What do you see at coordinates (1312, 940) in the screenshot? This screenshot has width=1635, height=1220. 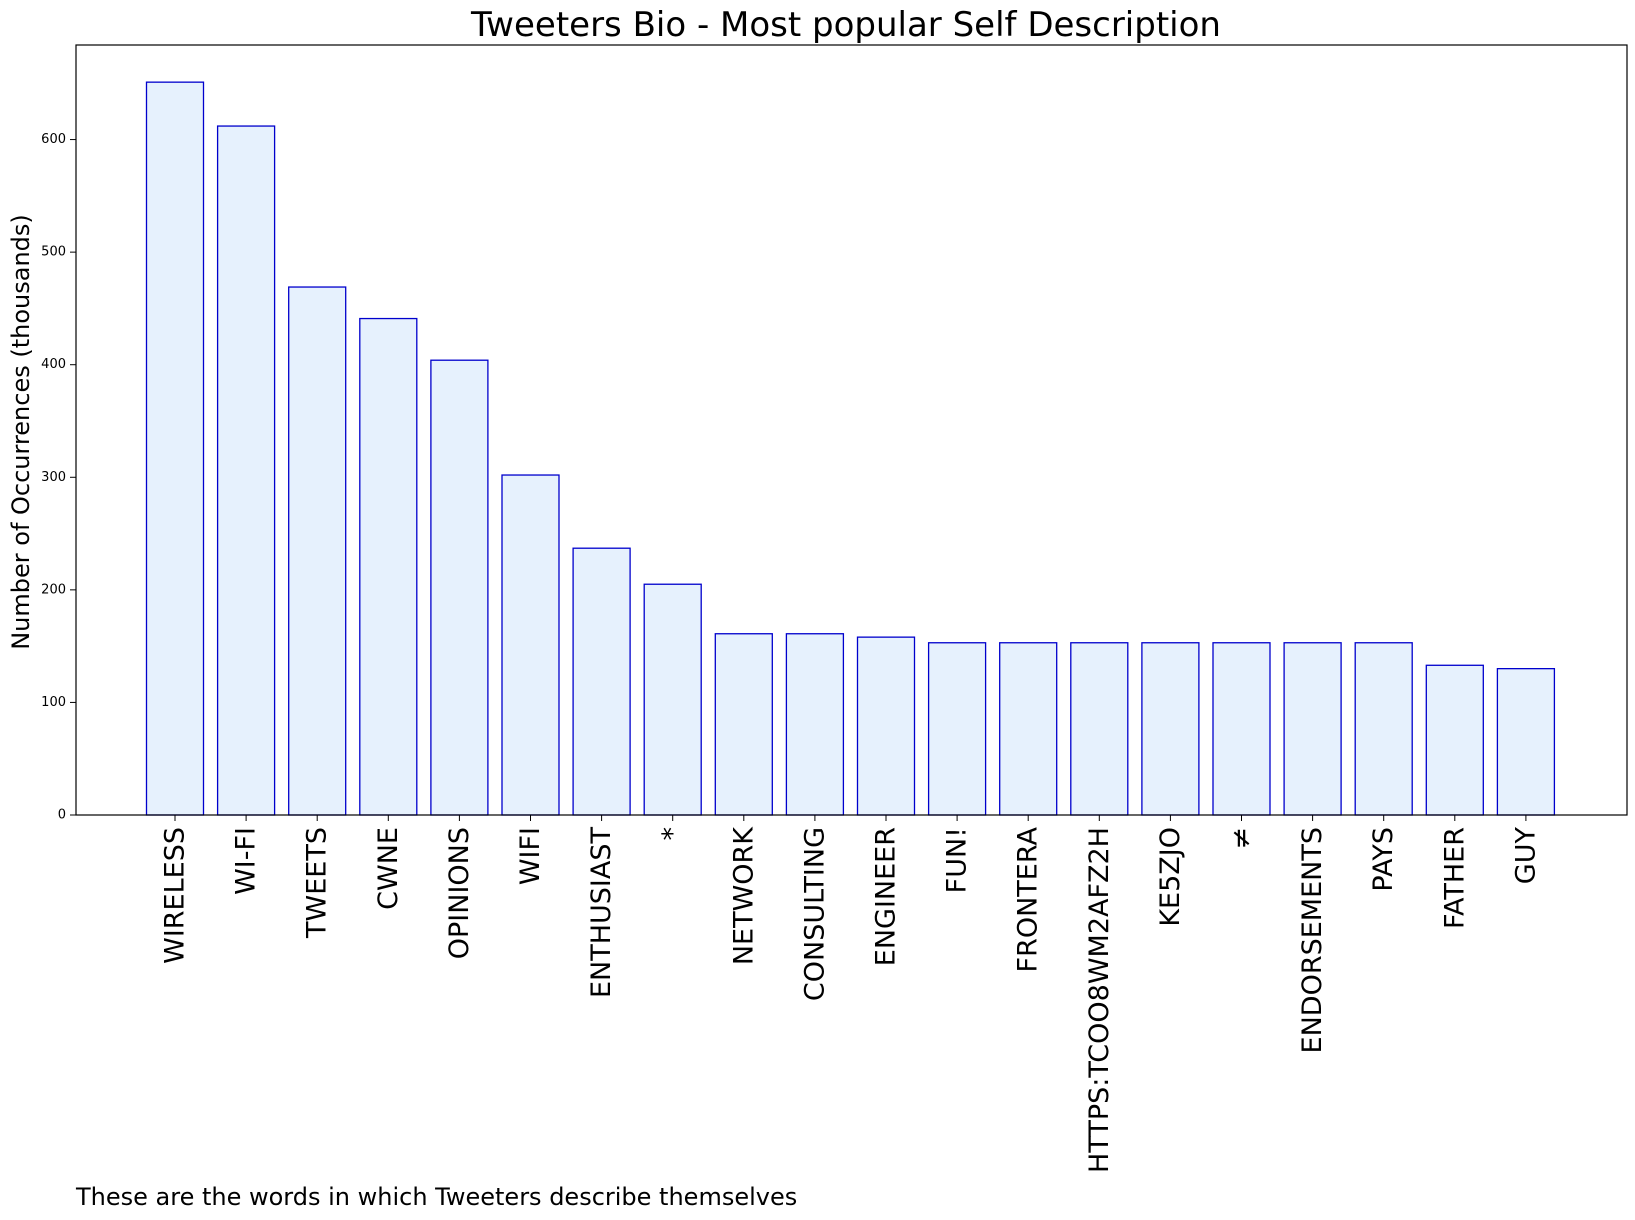 I see `x-tick-label: ENDORSEMENTS` at bounding box center [1312, 940].